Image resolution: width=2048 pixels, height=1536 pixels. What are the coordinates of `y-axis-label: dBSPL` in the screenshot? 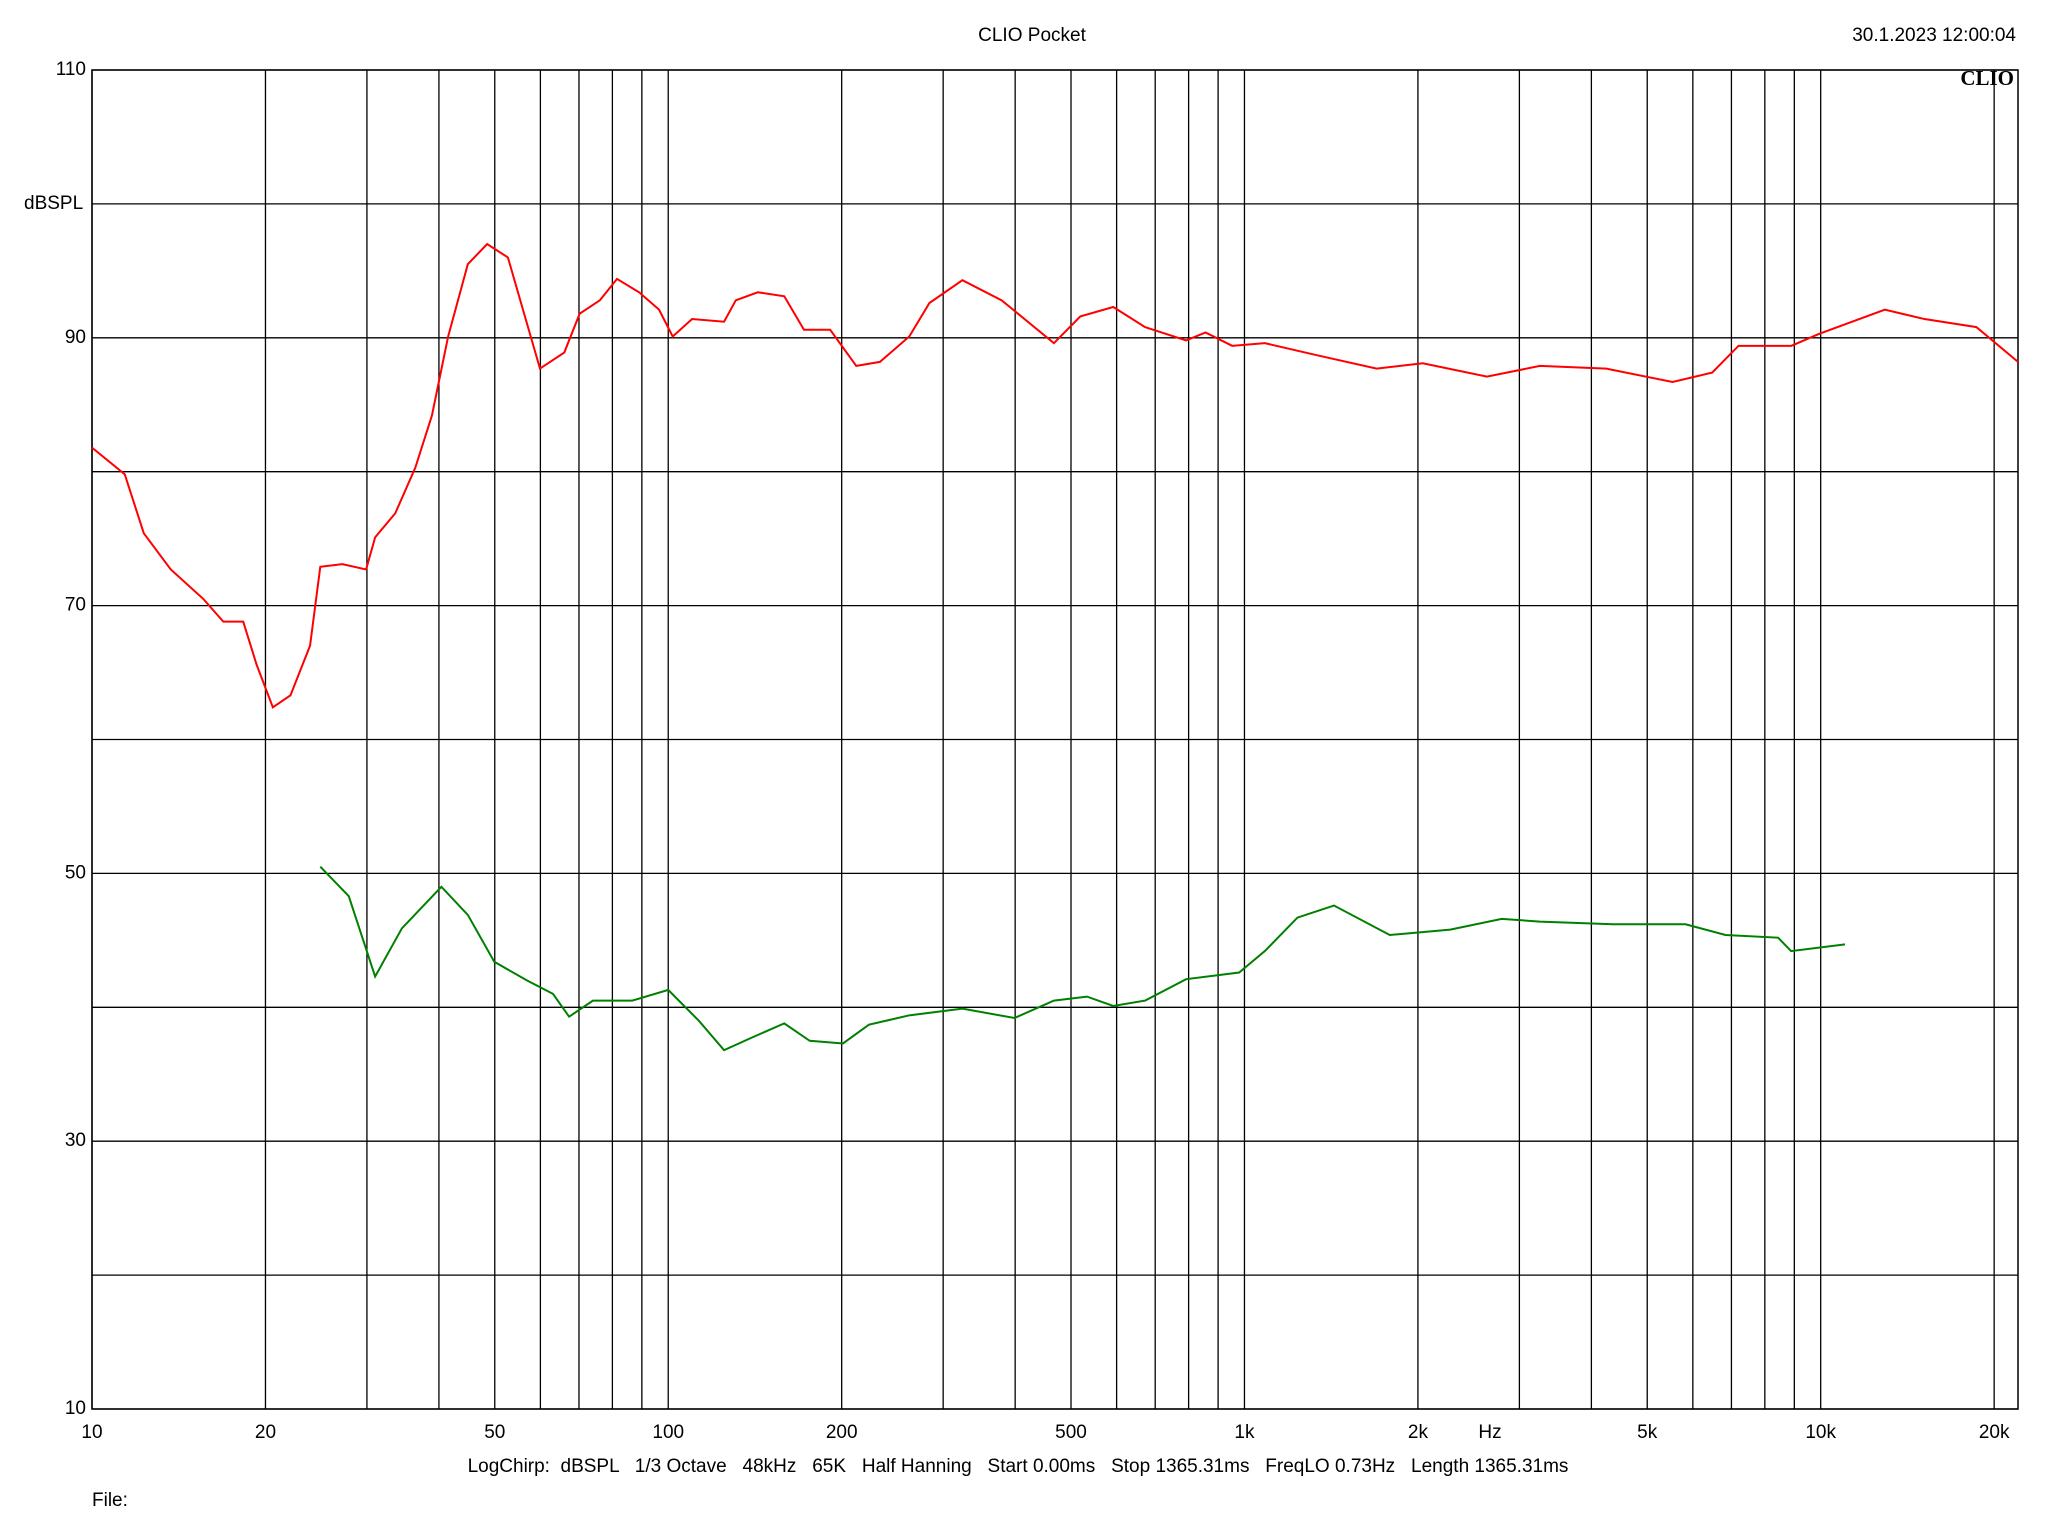 It's located at (53, 203).